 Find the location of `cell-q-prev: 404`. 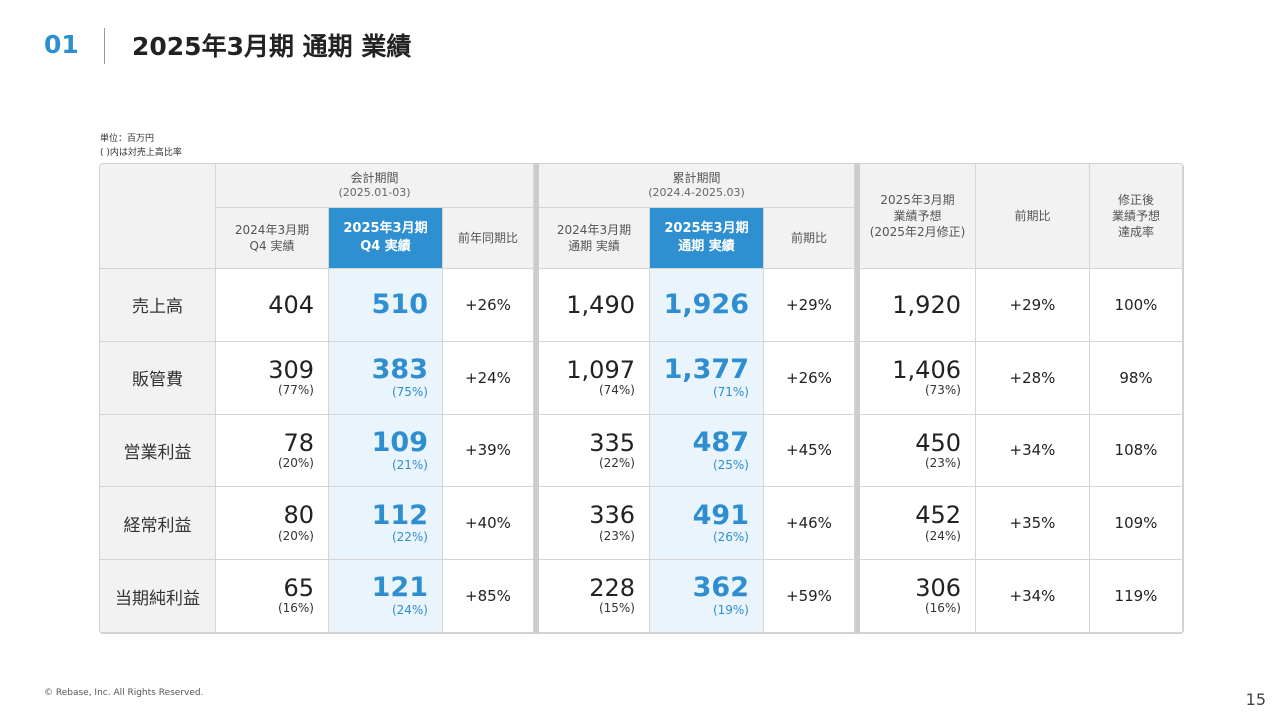

cell-q-prev: 404 is located at coordinates (272, 305).